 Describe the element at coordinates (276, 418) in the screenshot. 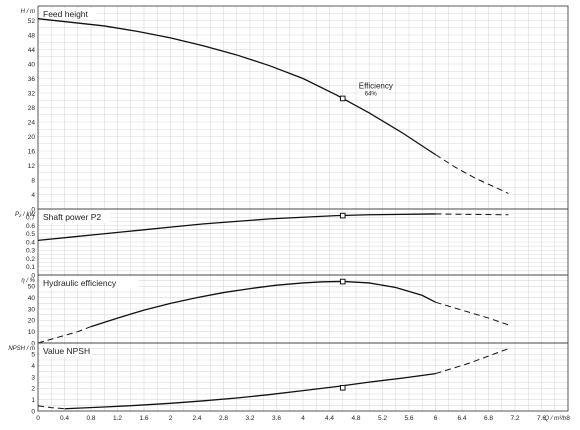

I see `x-tick-label: 3.6` at that location.